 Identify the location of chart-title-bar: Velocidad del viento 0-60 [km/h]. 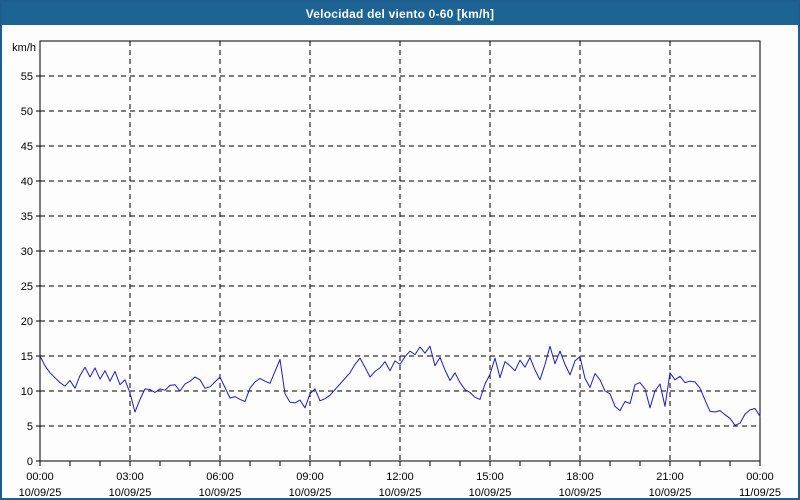
(400, 13).